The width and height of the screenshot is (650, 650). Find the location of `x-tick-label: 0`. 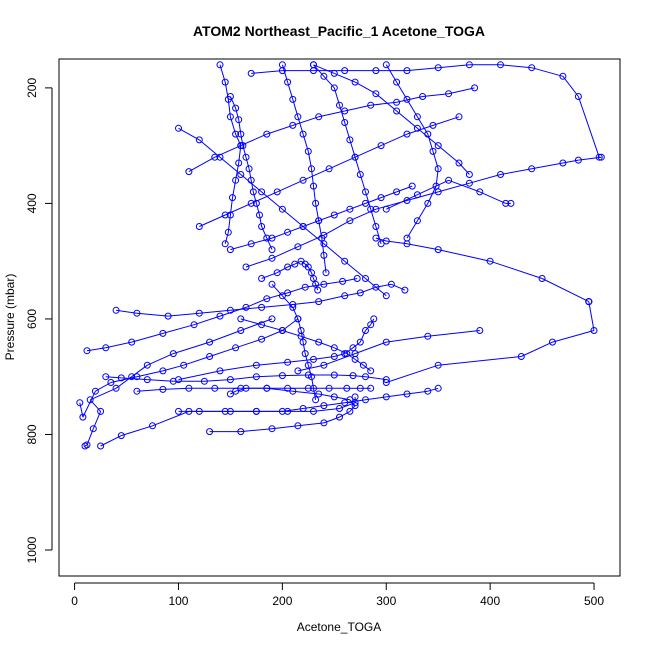

x-tick-label: 0 is located at coordinates (74, 601).